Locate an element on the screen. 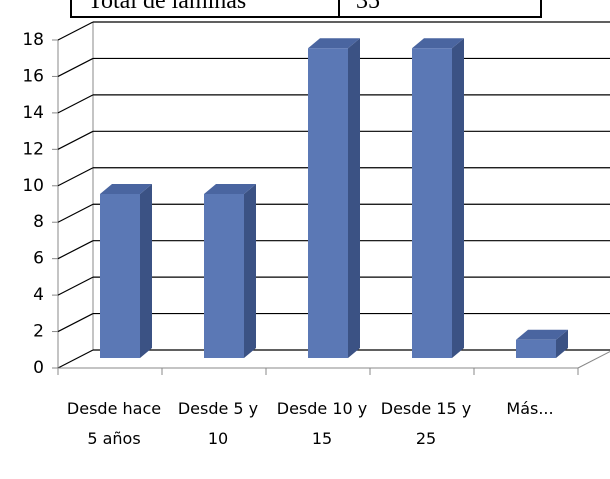 Image resolution: width=610 pixels, height=479 pixels. y-tick-label: 18 is located at coordinates (33, 40).